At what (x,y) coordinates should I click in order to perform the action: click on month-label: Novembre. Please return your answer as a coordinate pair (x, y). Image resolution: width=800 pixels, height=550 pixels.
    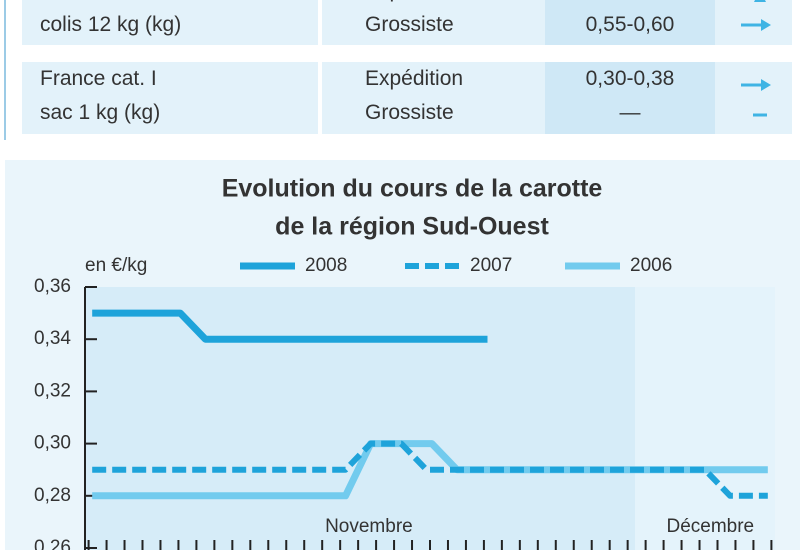
    Looking at the image, I should click on (369, 526).